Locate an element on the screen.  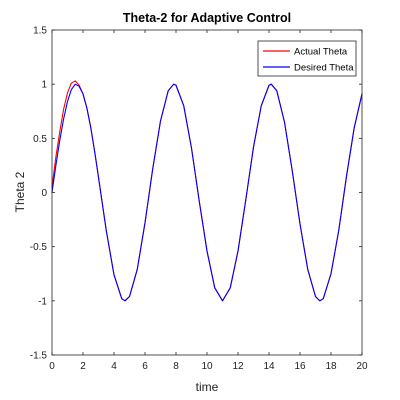
x-tick-labels: 0 2 4 6 8 10 12 14 16 18 20 is located at coordinates (208, 366).